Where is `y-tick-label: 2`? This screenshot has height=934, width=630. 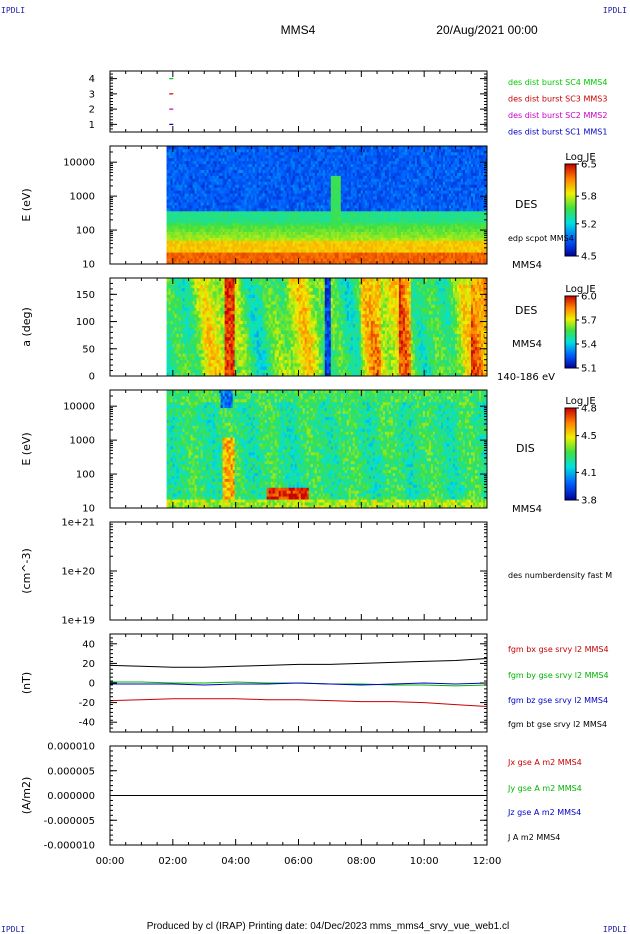
y-tick-label: 2 is located at coordinates (92, 110).